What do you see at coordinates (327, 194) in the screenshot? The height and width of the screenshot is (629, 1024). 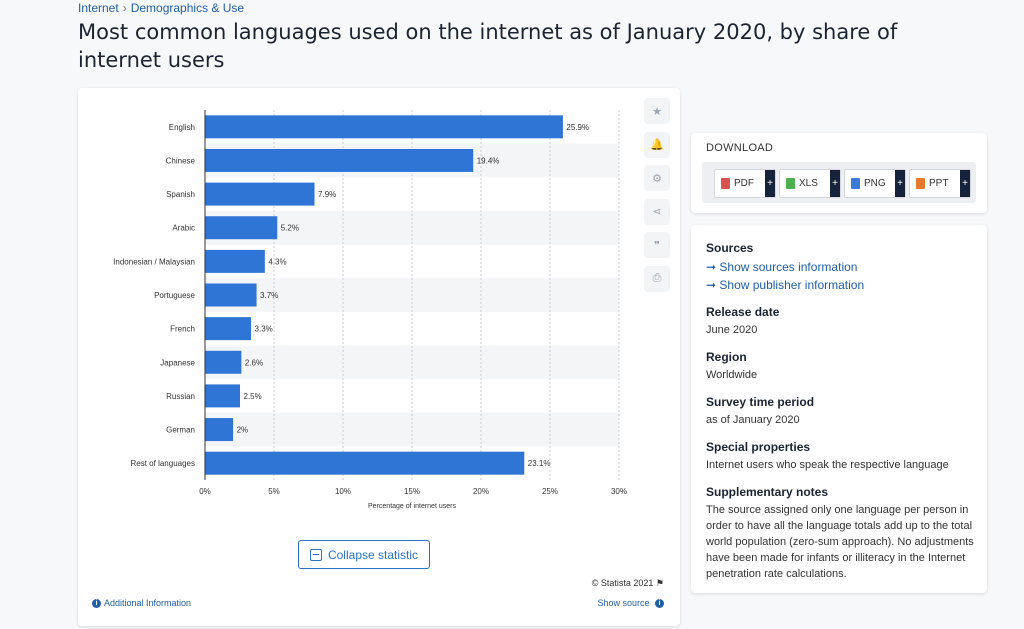 I see `data-label: 7.9%` at bounding box center [327, 194].